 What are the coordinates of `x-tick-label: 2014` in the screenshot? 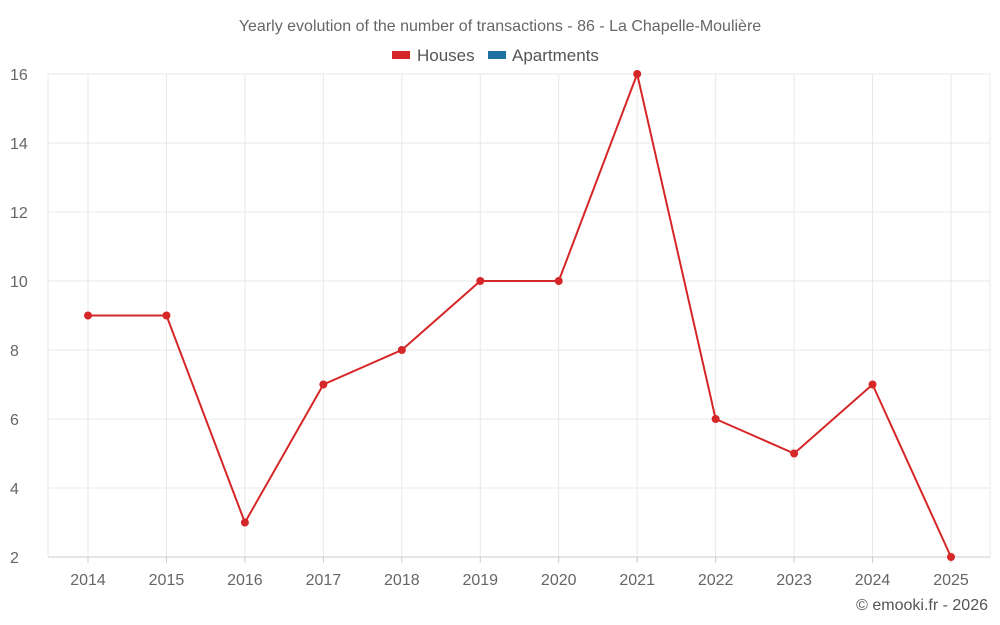 It's located at (88, 580).